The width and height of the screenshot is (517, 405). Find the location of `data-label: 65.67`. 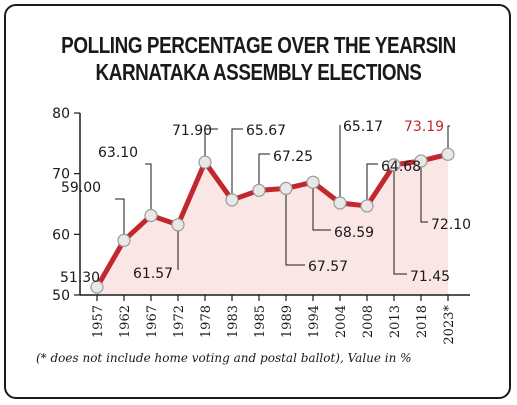

data-label: 65.67 is located at coordinates (266, 131).